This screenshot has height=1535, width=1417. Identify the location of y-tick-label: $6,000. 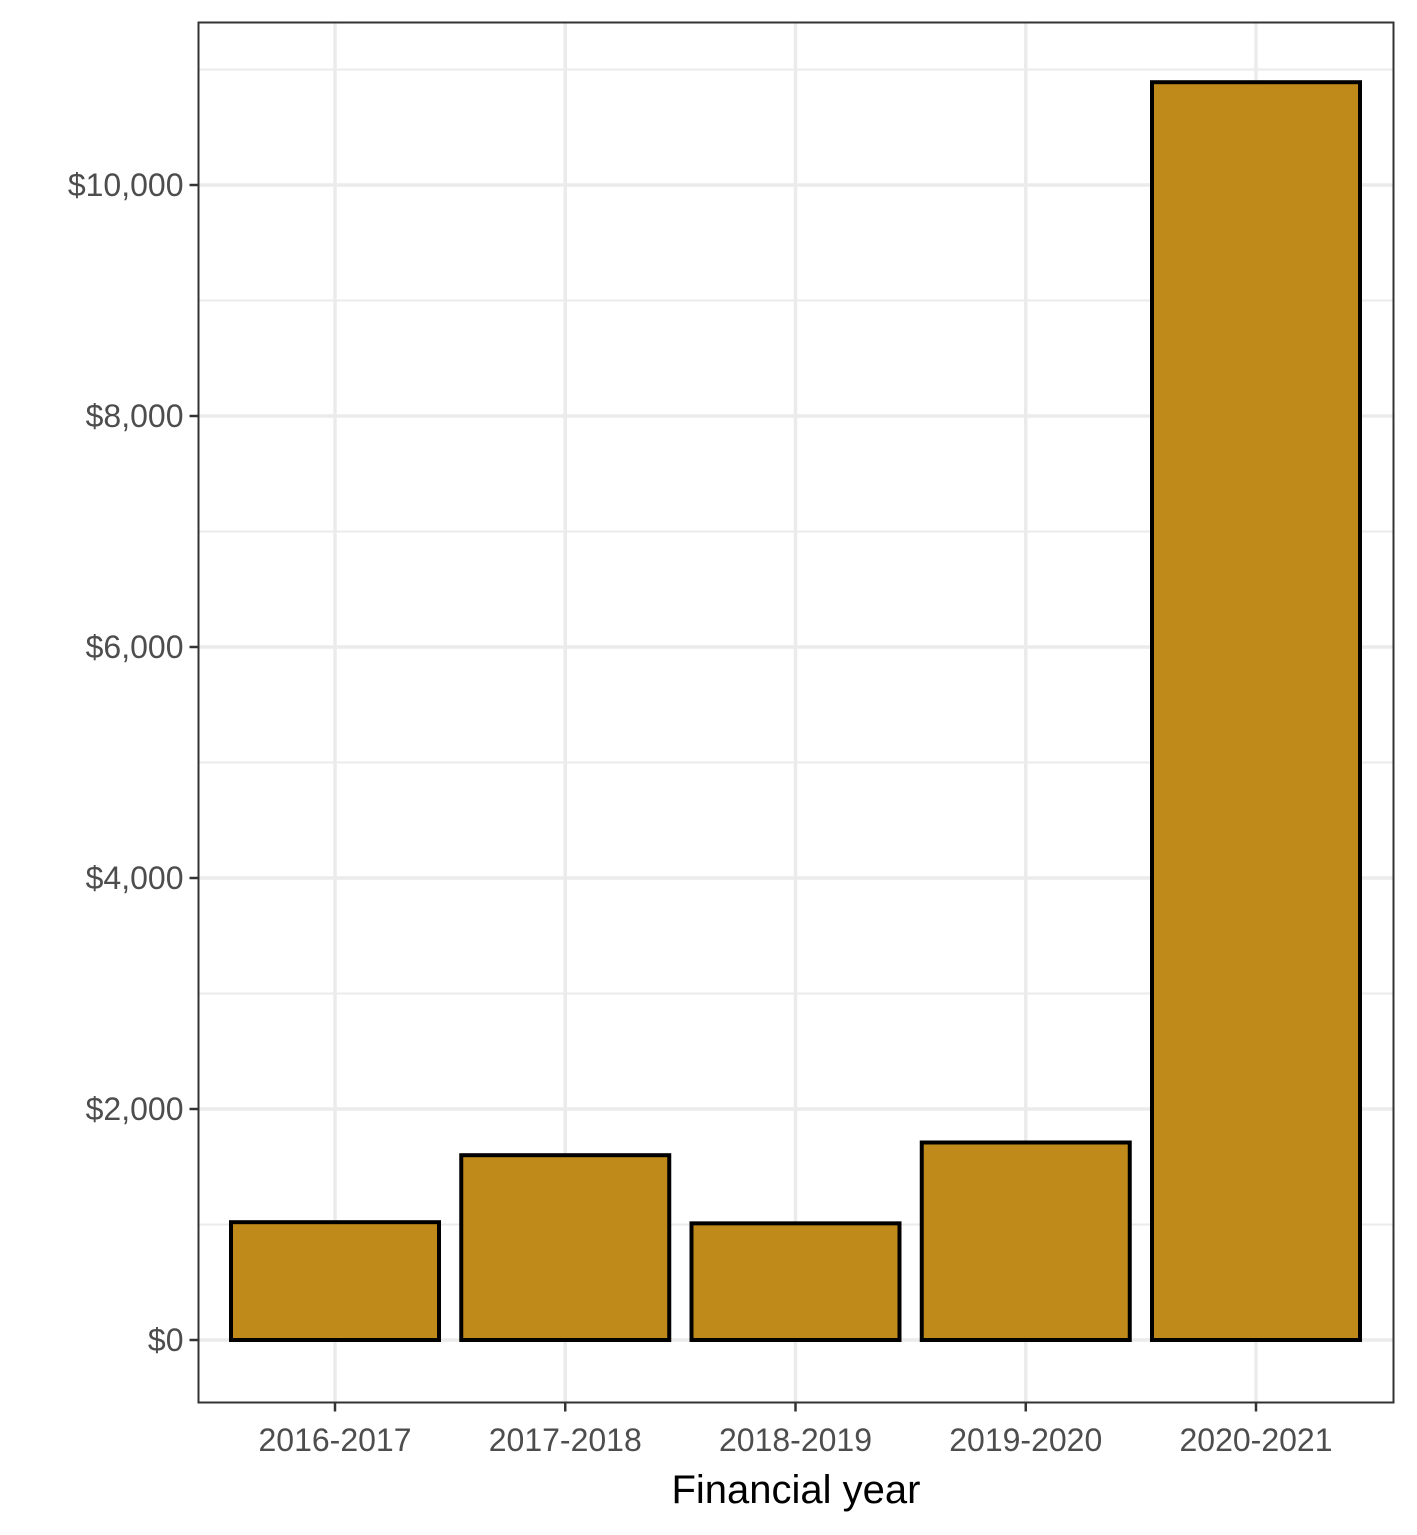
(135, 647).